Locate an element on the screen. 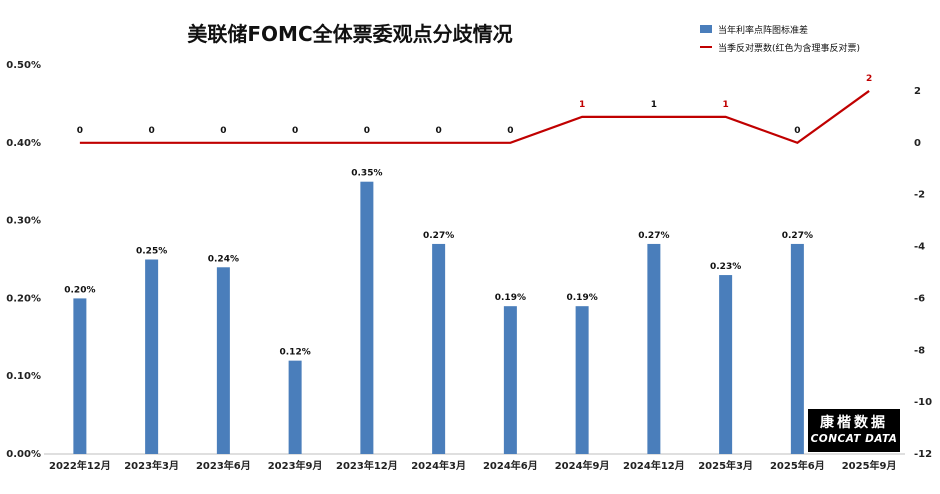  bar-data-label: 0.24% is located at coordinates (223, 259).